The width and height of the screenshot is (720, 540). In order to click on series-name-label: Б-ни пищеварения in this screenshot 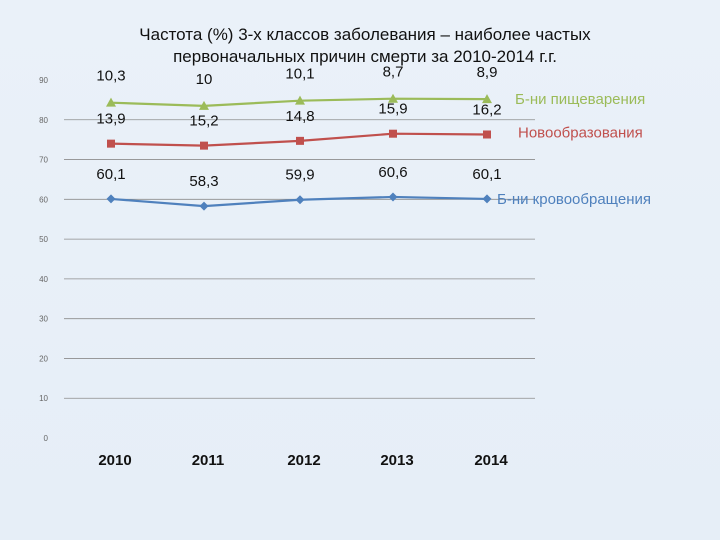, I will do `click(580, 99)`.